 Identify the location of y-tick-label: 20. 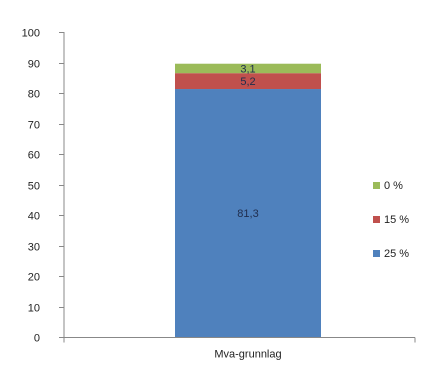
(34, 278).